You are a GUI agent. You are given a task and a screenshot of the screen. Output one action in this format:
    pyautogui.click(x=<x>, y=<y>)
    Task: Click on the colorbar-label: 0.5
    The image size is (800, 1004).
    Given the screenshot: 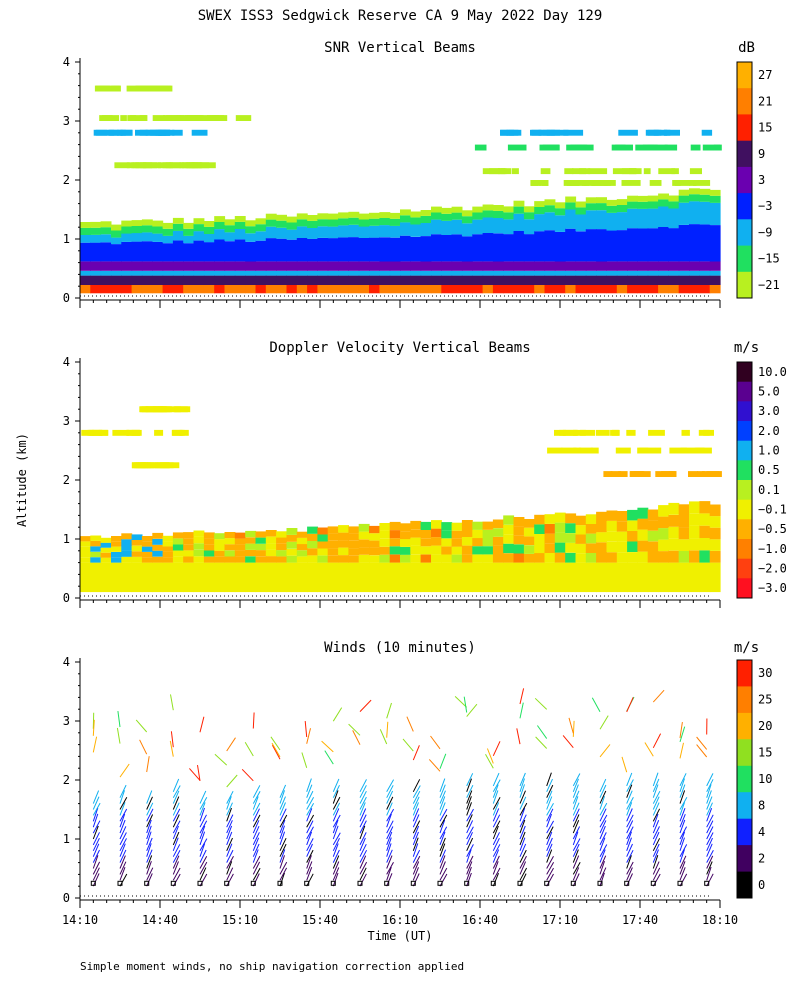 What is the action you would take?
    pyautogui.click(x=769, y=470)
    